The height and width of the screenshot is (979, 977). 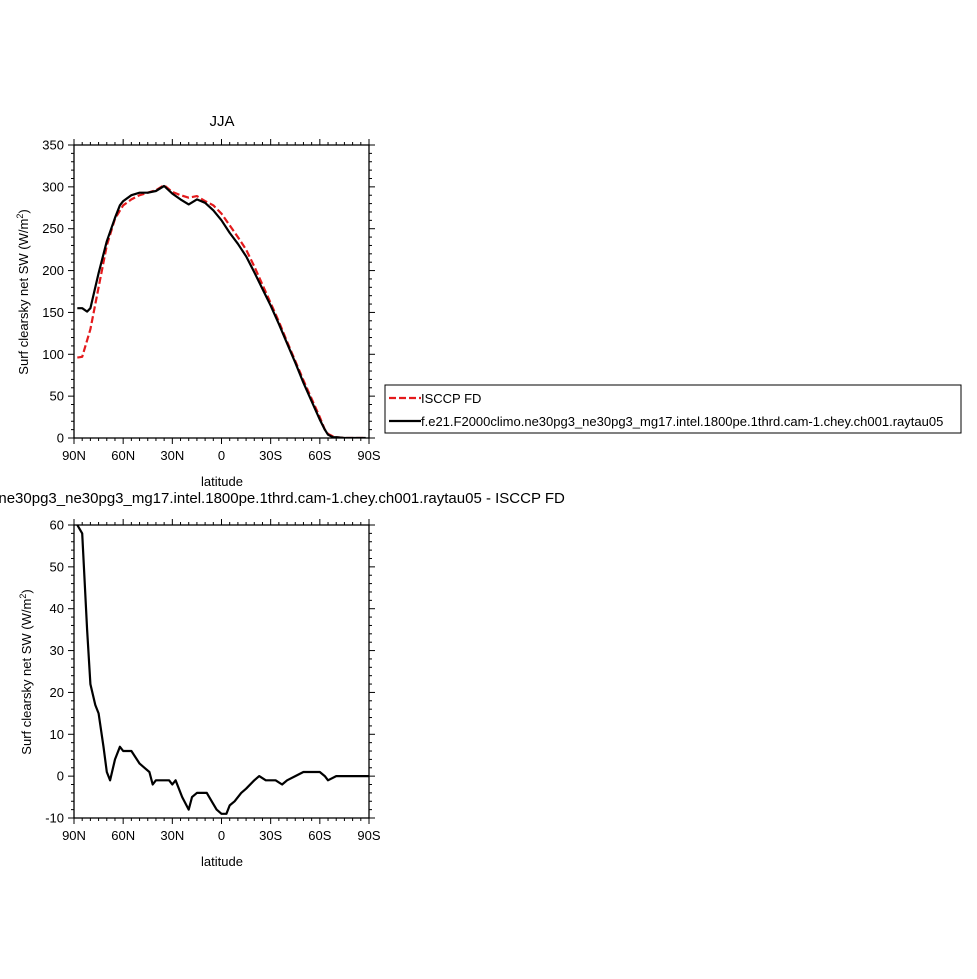 I want to click on bottom-x-tick-label: 60N, so click(x=123, y=835).